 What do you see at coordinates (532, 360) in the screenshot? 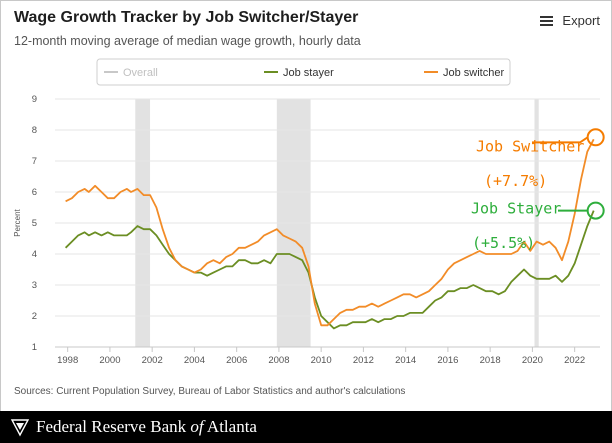
I see `x-tick-label: 2020` at bounding box center [532, 360].